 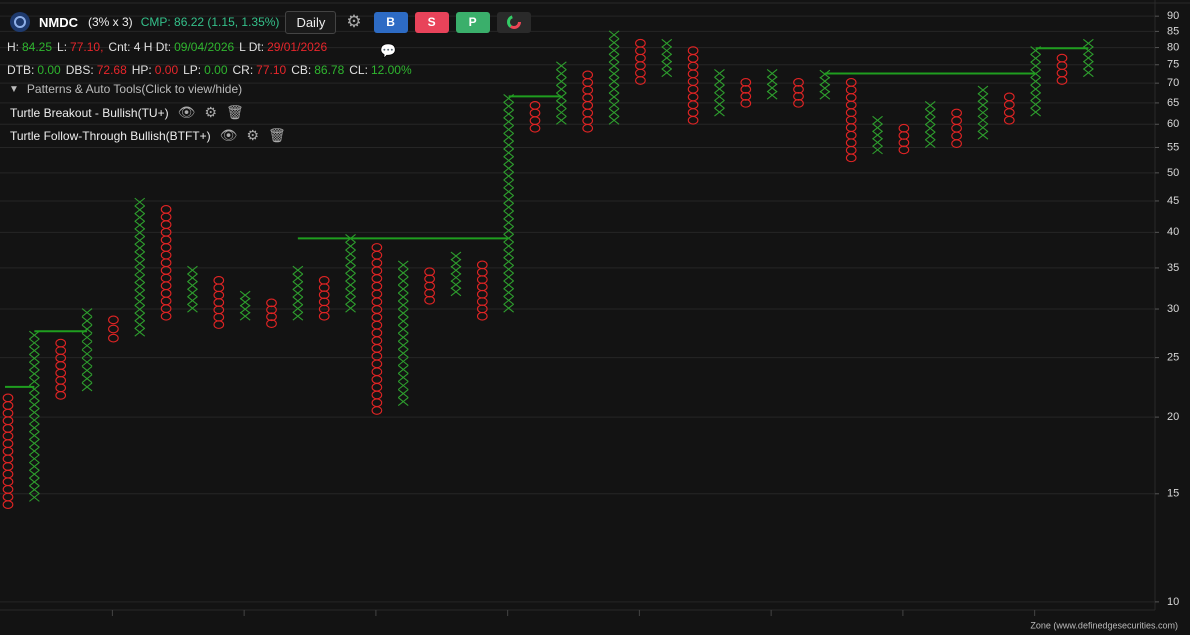 I want to click on y-tick-label: 35, so click(x=1173, y=268).